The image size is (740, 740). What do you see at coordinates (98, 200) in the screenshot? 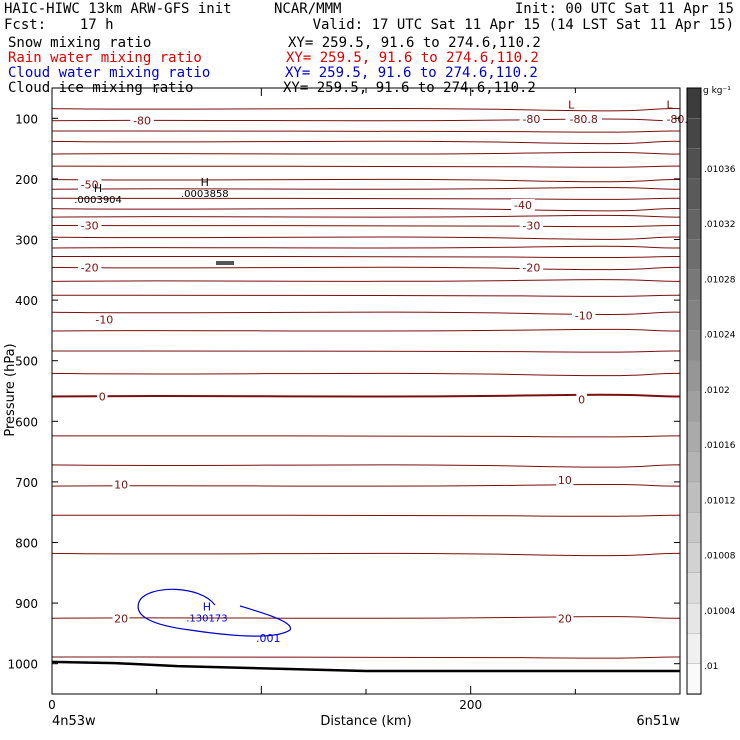
I see `extremum-value: .0003904` at bounding box center [98, 200].